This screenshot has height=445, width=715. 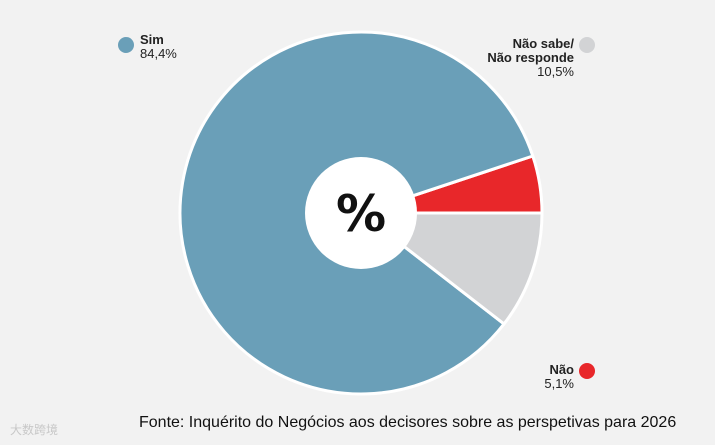 What do you see at coordinates (587, 45) in the screenshot?
I see `legend-dot-nao-sabe` at bounding box center [587, 45].